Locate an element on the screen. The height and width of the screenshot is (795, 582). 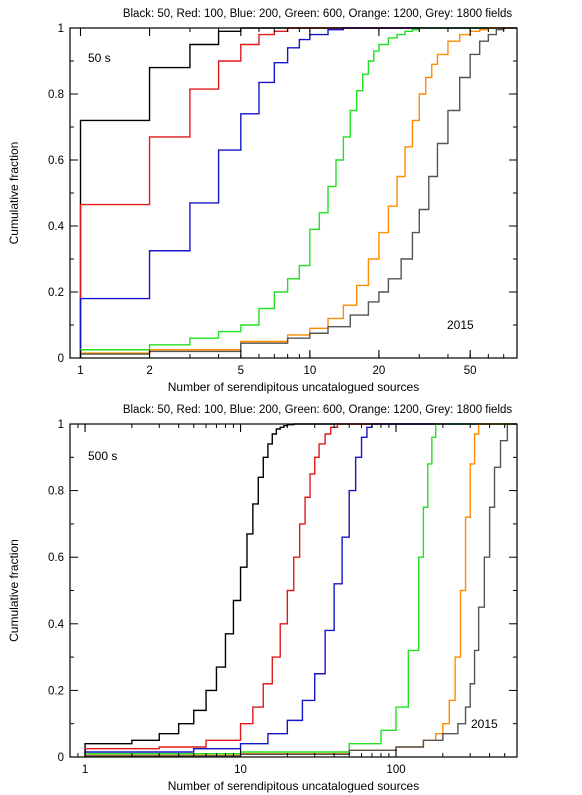
x-tick-label: 50 is located at coordinates (470, 371).